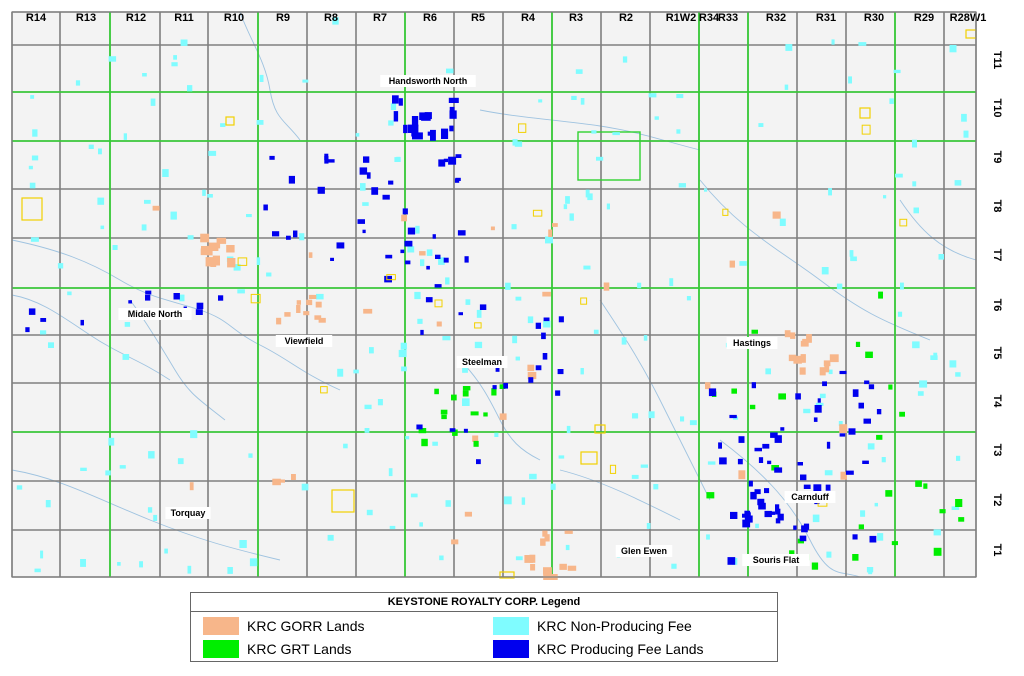 This screenshot has height=676, width=1024. Describe the element at coordinates (283, 18) in the screenshot. I see `range-label: R9` at that location.